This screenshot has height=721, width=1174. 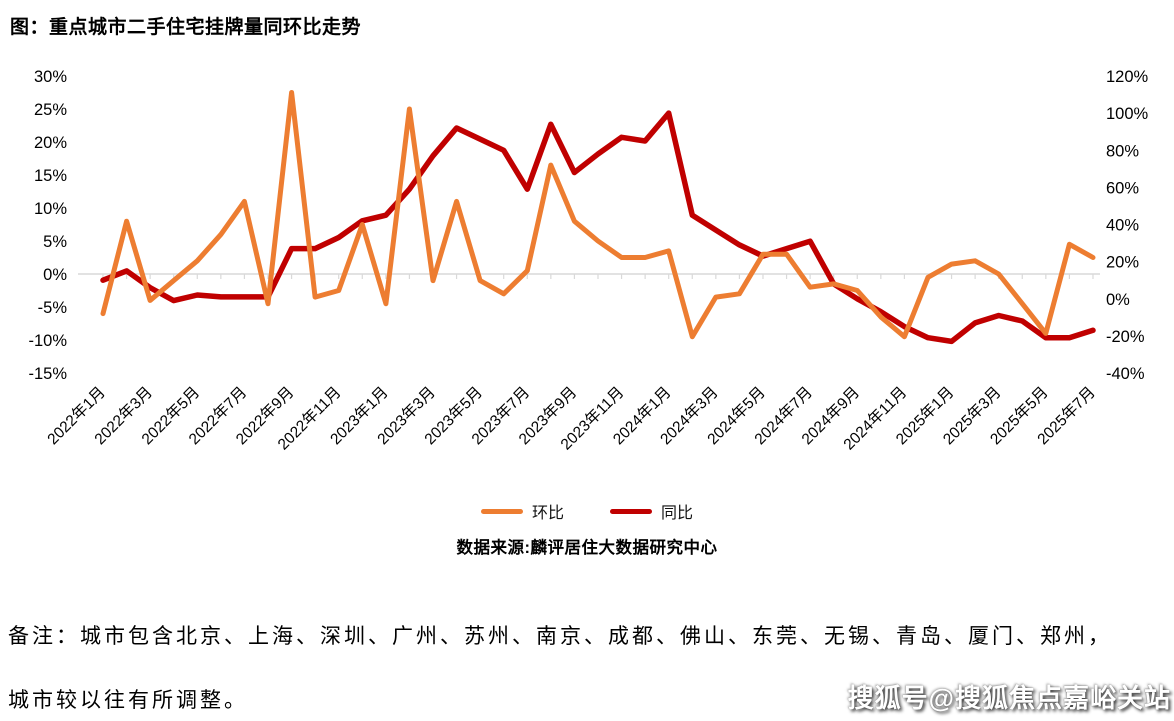 I want to click on svg-text: 120%, so click(x=1127, y=77).